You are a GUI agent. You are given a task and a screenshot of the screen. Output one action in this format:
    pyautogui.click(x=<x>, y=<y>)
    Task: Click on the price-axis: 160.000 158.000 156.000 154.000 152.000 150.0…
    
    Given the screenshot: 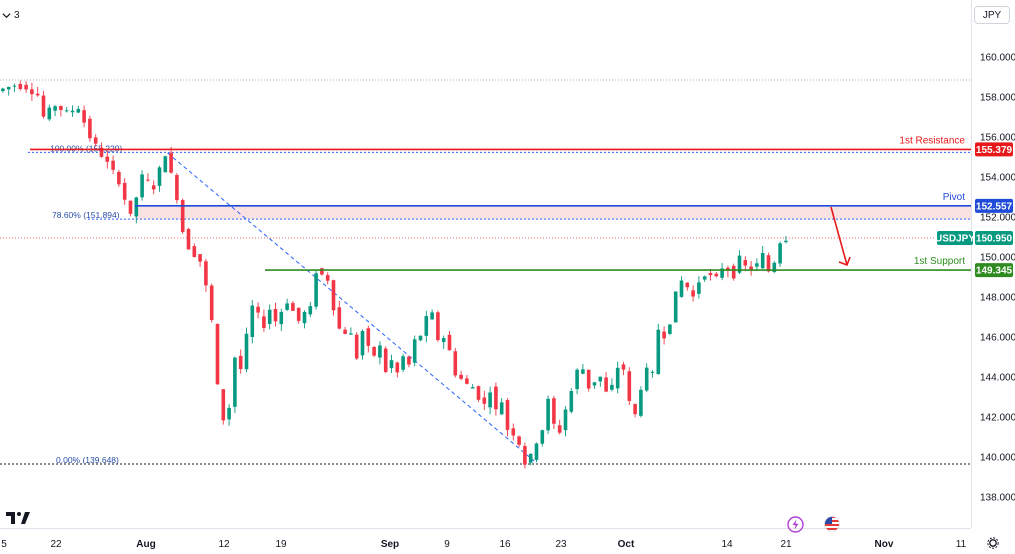 What is the action you would take?
    pyautogui.click(x=997, y=278)
    